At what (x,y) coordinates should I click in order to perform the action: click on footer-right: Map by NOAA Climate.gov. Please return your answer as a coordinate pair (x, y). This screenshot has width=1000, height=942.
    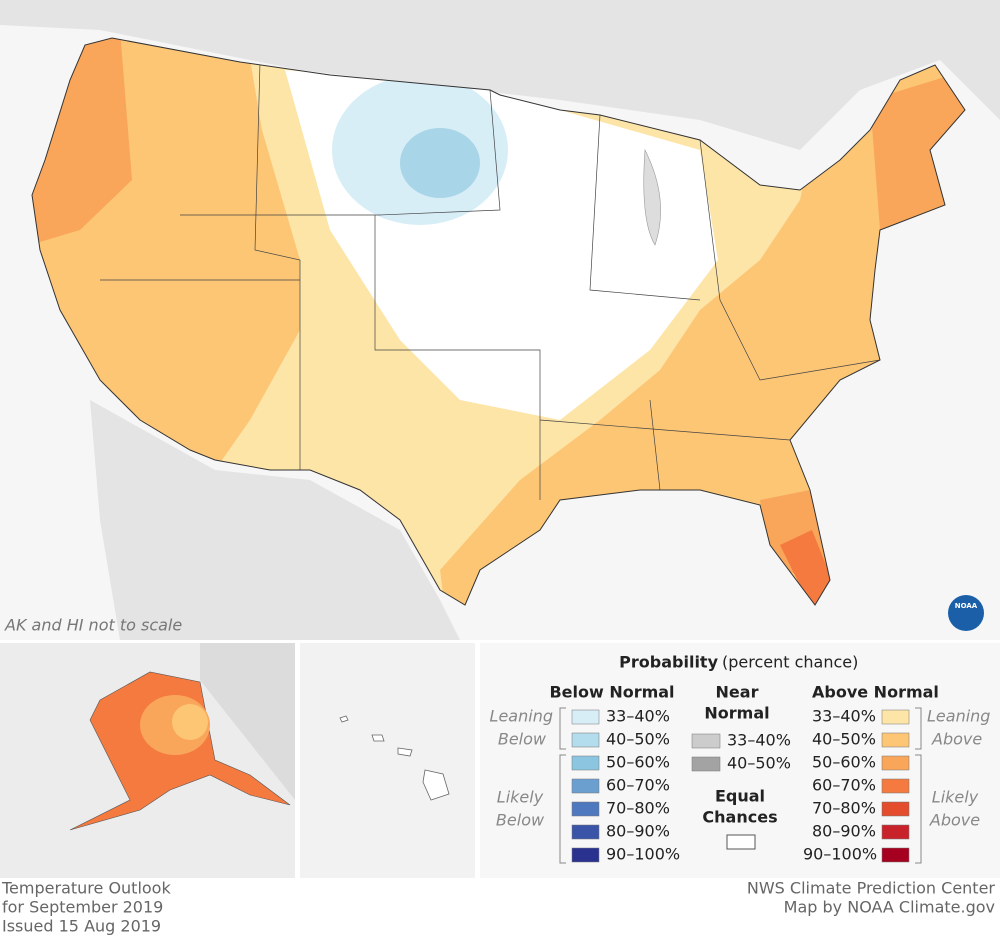
    Looking at the image, I should click on (889, 907).